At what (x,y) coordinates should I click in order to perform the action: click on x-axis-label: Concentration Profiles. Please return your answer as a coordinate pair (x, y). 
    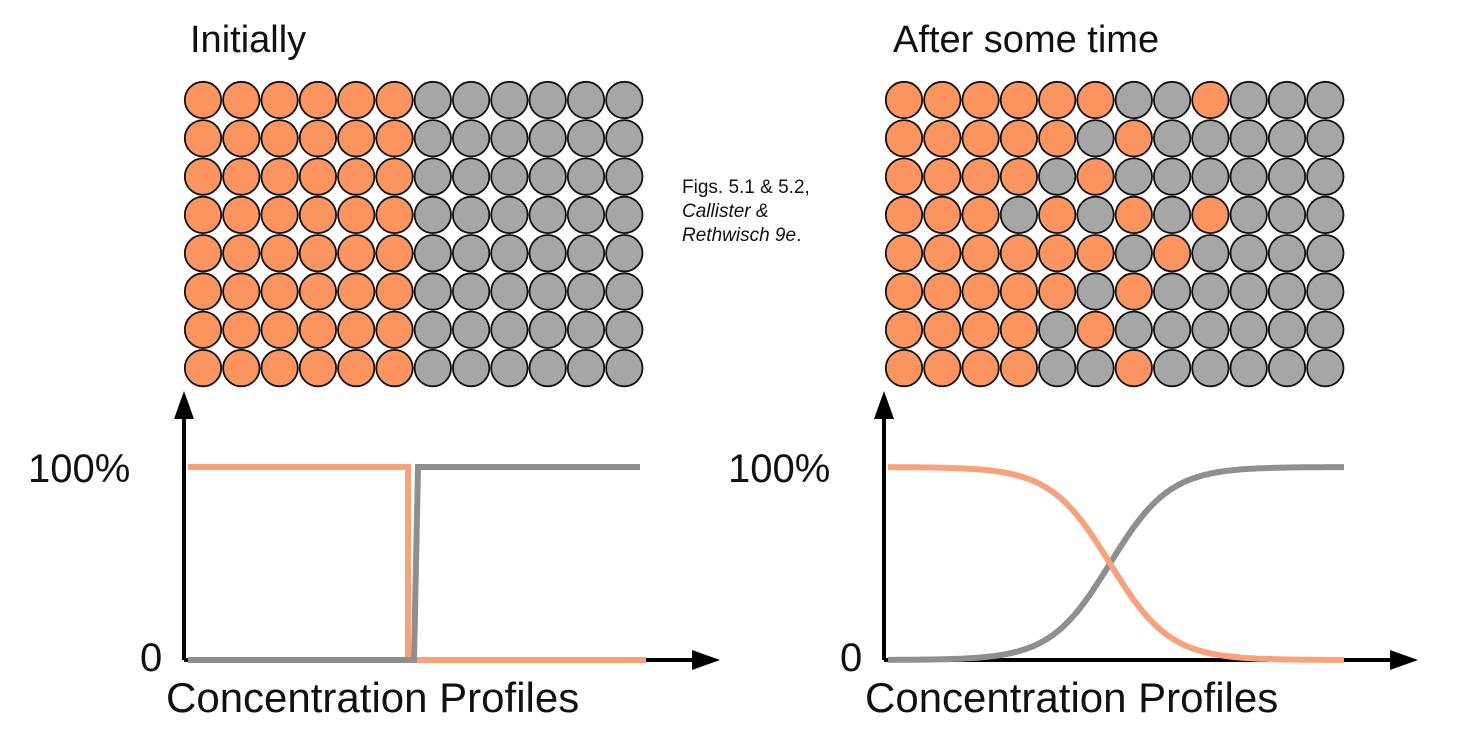
    Looking at the image, I should click on (372, 697).